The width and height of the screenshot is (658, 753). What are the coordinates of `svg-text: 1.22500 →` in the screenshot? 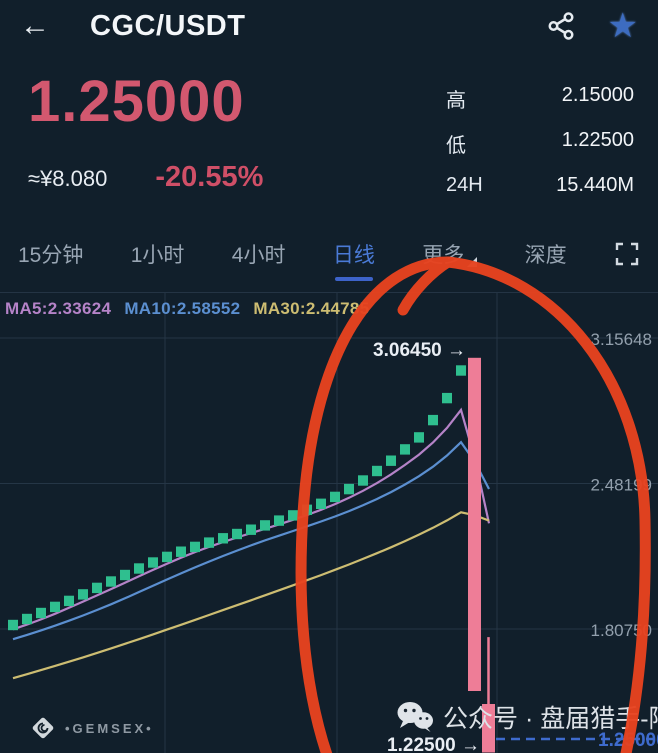 It's located at (433, 744).